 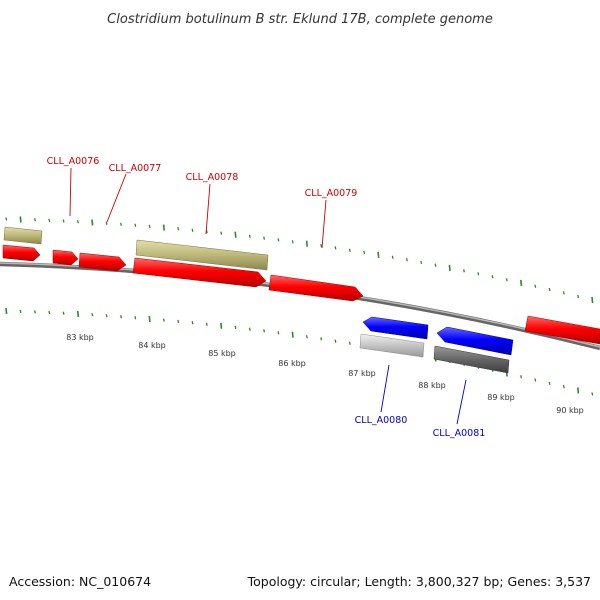 I want to click on cds-arrow-cll-a0076, so click(x=65, y=257).